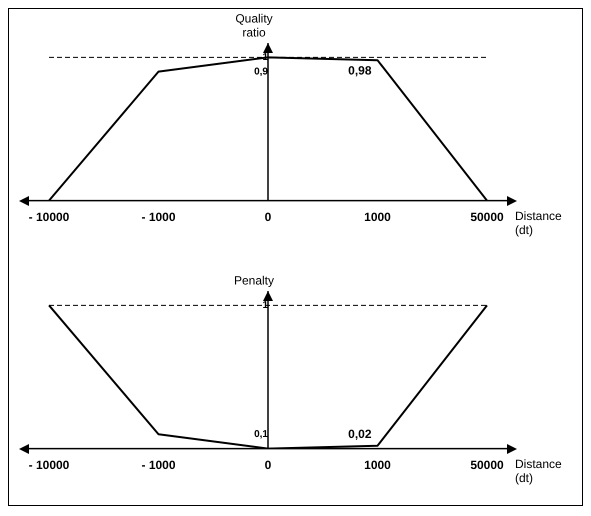 The image size is (591, 516). I want to click on y-axis-title: Quality ratio, so click(254, 25).